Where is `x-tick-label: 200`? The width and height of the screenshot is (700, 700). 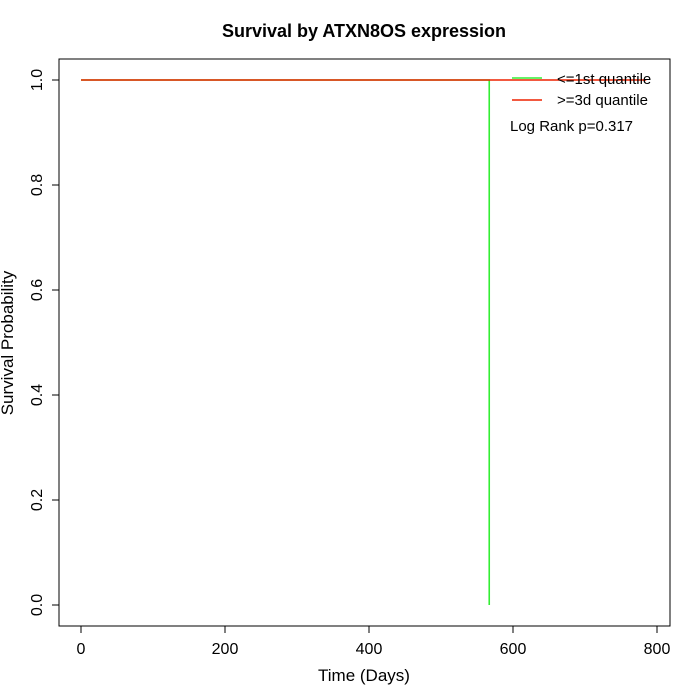
x-tick-label: 200 is located at coordinates (225, 649).